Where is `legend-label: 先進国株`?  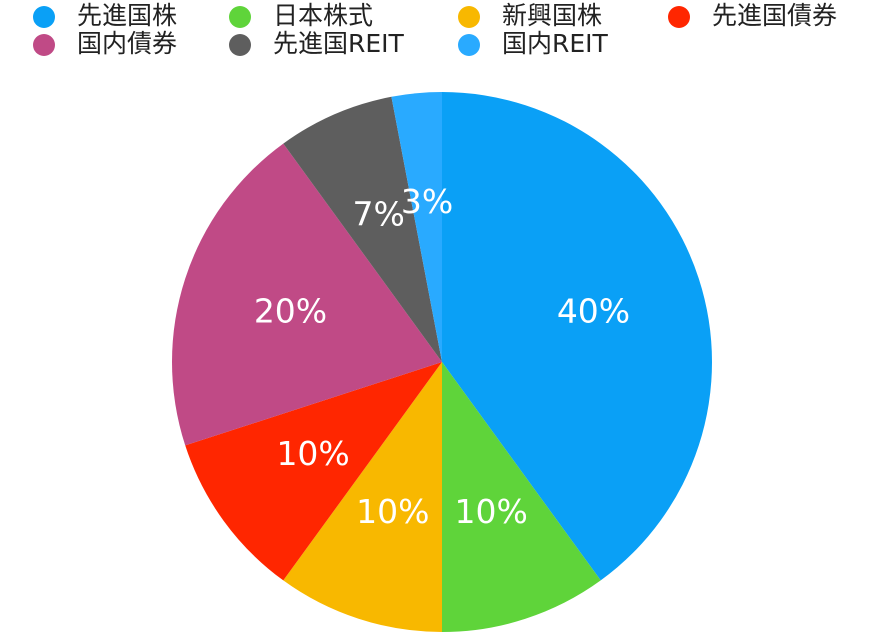 legend-label: 先進国株 is located at coordinates (127, 15).